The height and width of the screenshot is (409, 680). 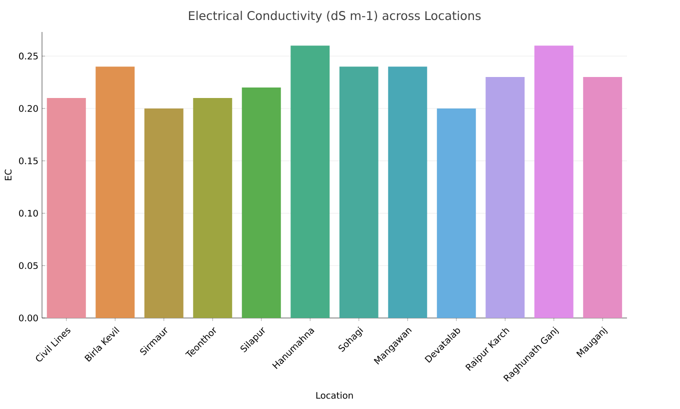 What do you see at coordinates (8, 174) in the screenshot?
I see `y-axis-title: EC` at bounding box center [8, 174].